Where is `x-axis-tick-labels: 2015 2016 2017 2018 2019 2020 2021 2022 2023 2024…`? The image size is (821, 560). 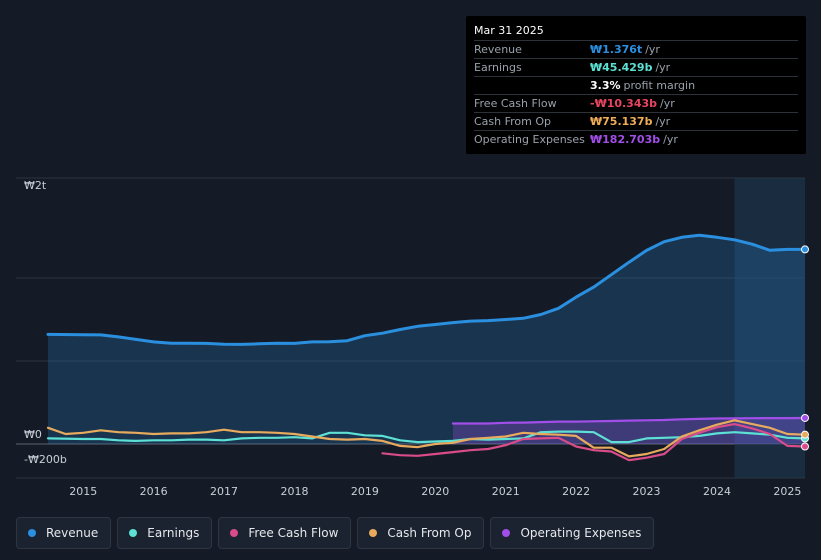 x-axis-tick-labels: 2015 2016 2017 2018 2019 2020 2021 2022 2023 2024… is located at coordinates (435, 491).